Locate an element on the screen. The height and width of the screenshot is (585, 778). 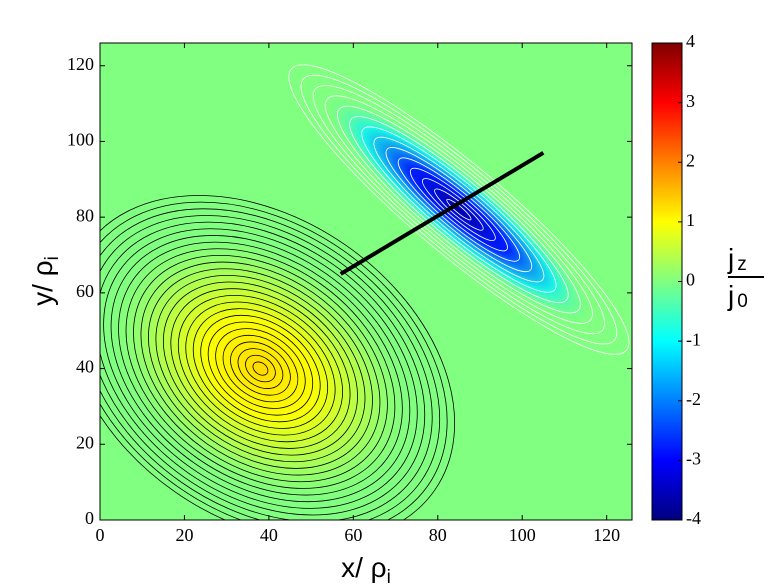
x-tick-label: 20 is located at coordinates (184, 535).